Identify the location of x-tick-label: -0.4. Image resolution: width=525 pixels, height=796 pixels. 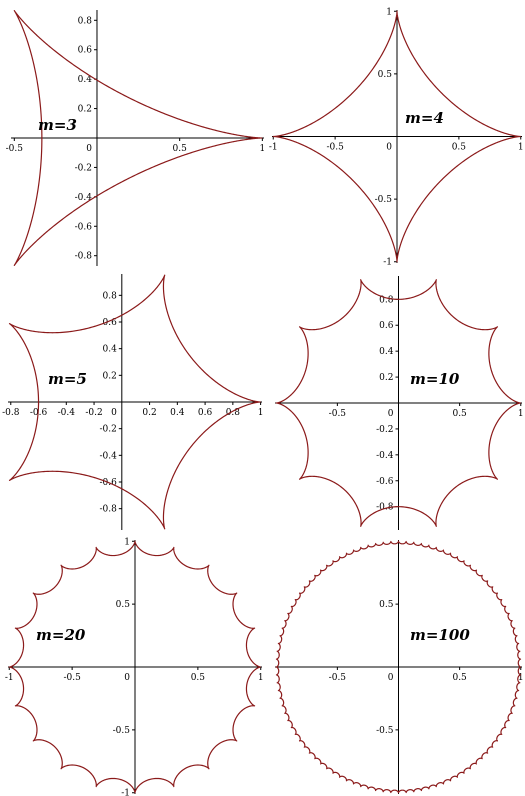
(67, 413).